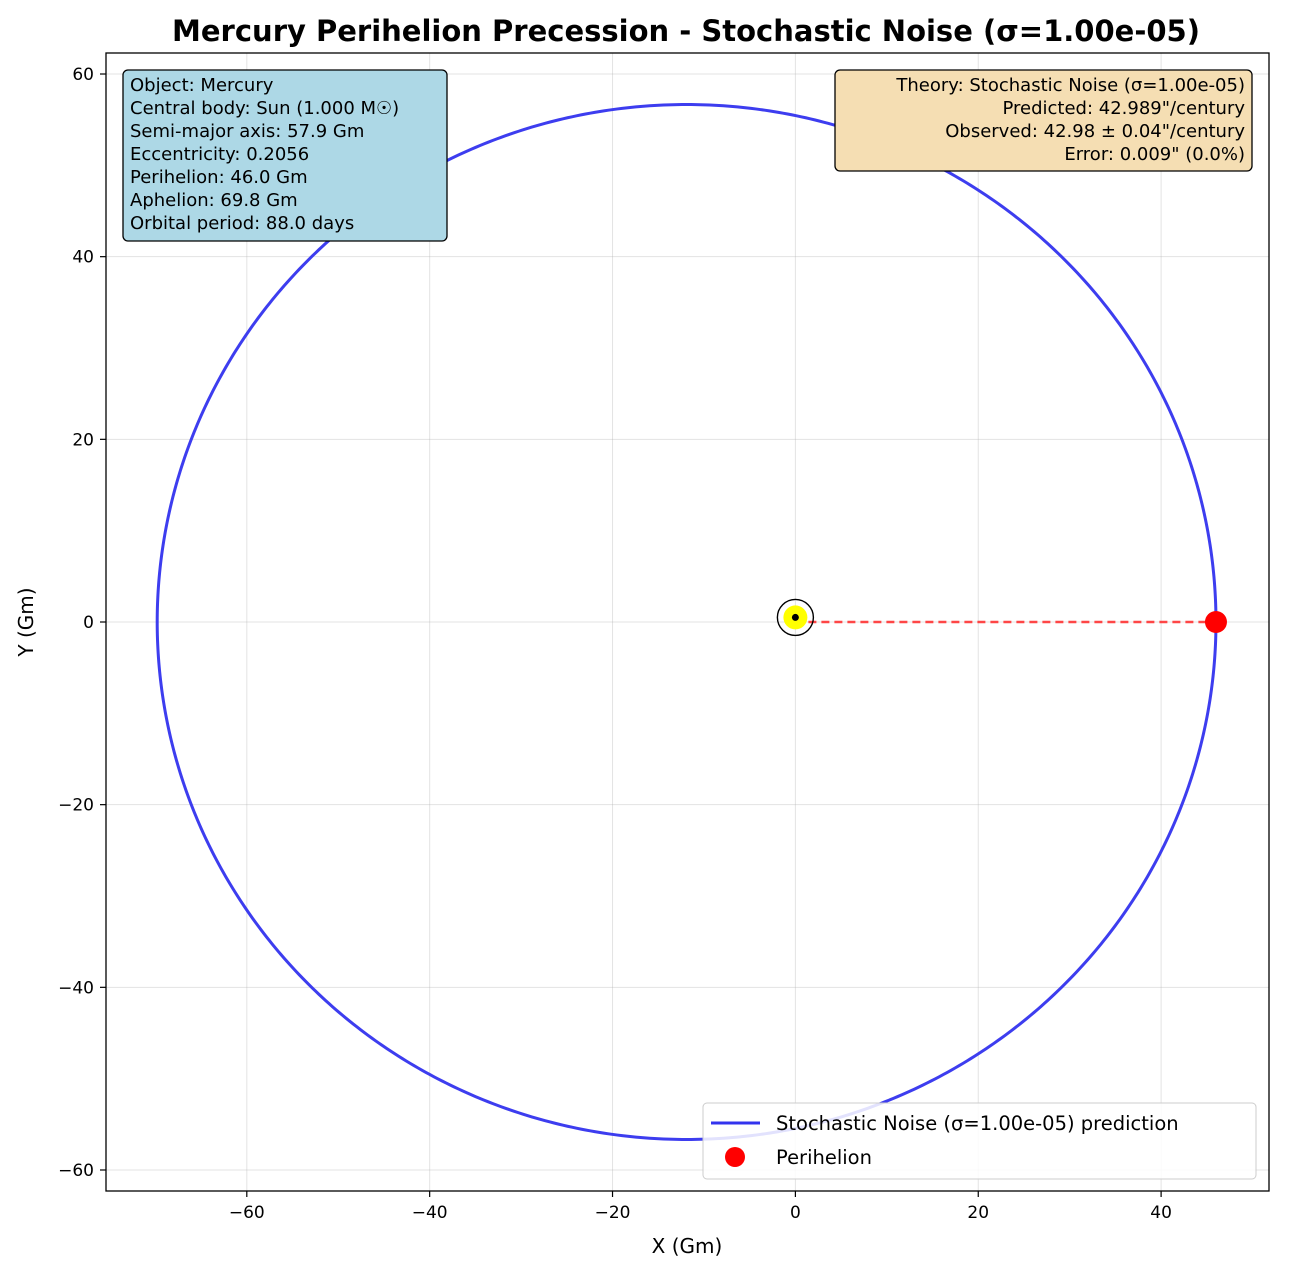 Image resolution: width=1293 pixels, height=1273 pixels. Describe the element at coordinates (76, 988) in the screenshot. I see `y-tick-label: −40` at that location.